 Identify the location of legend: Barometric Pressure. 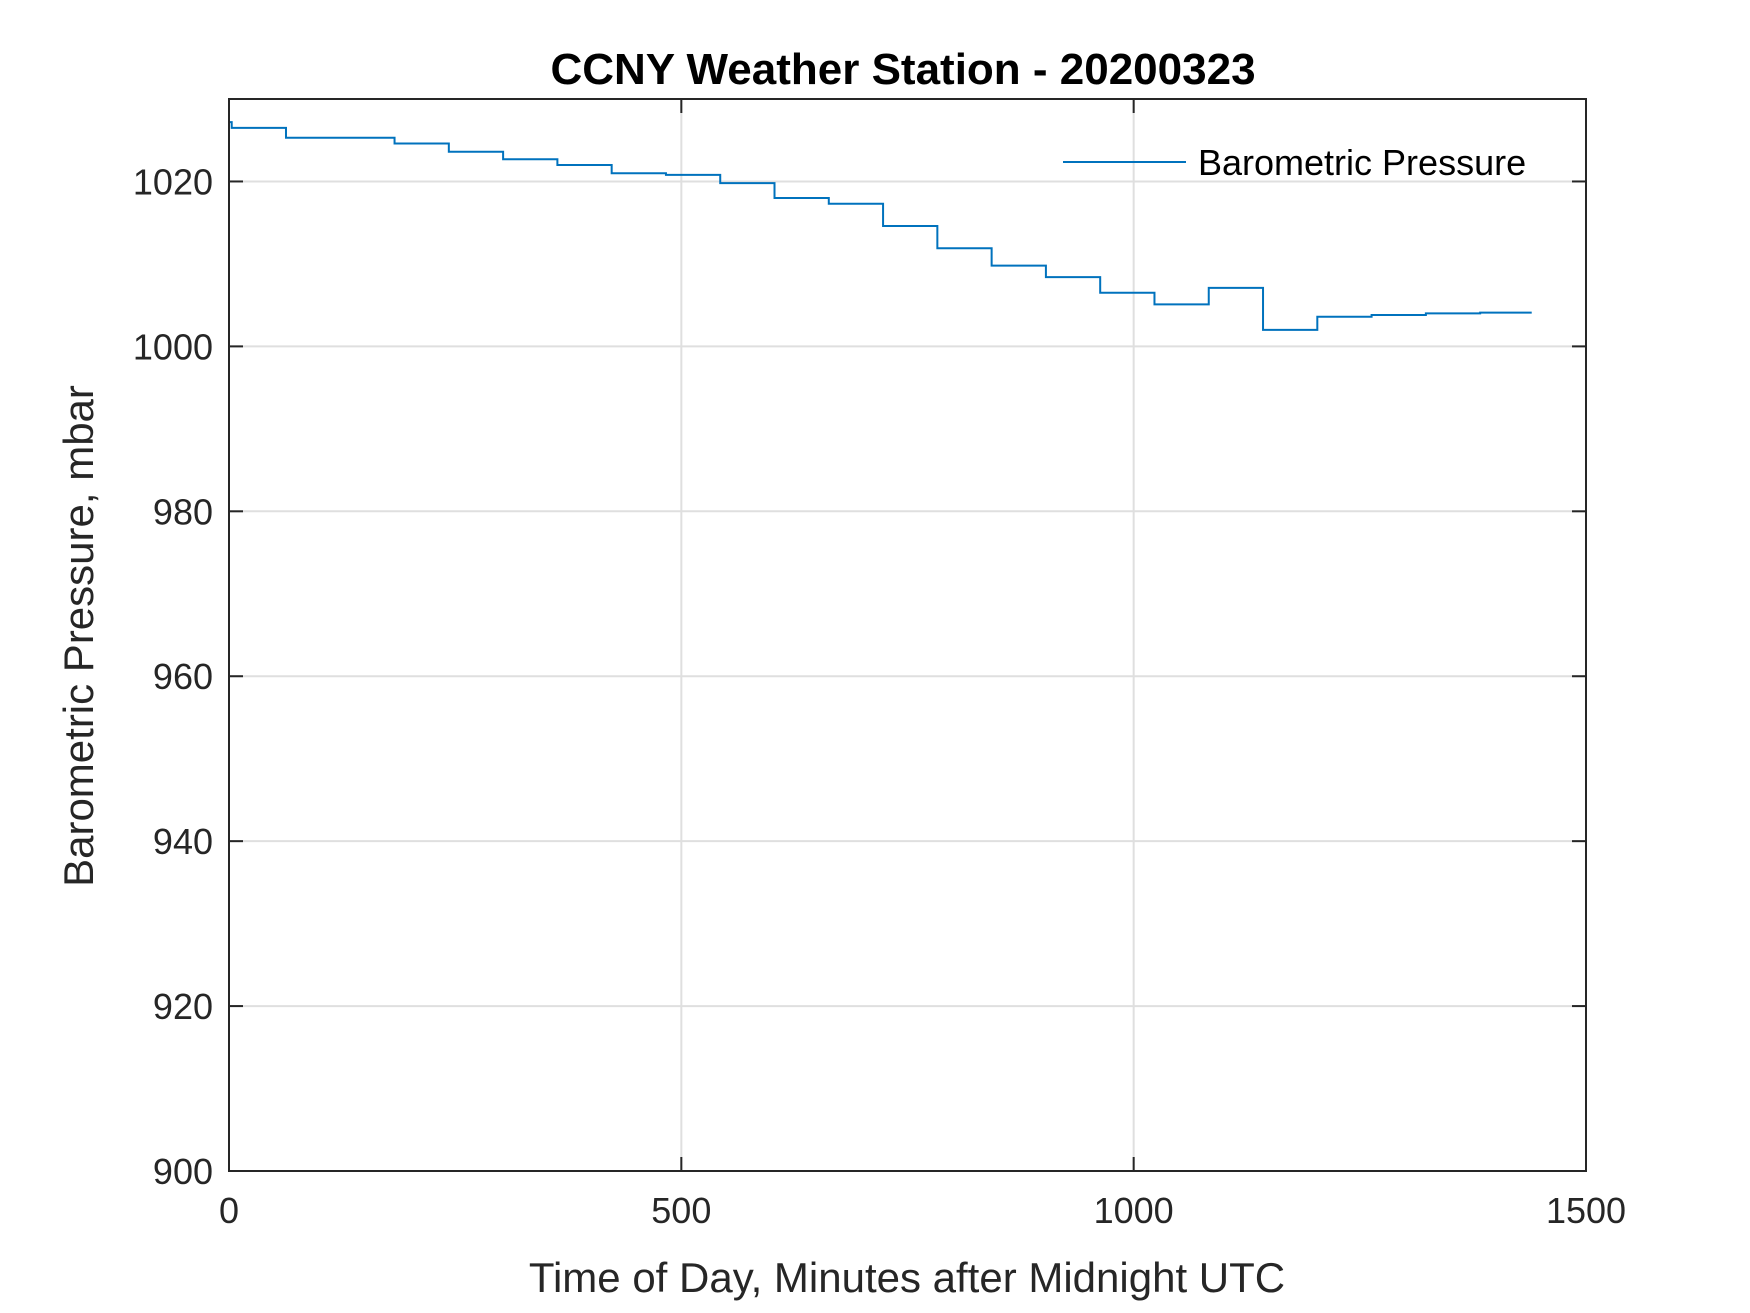
(1294, 162).